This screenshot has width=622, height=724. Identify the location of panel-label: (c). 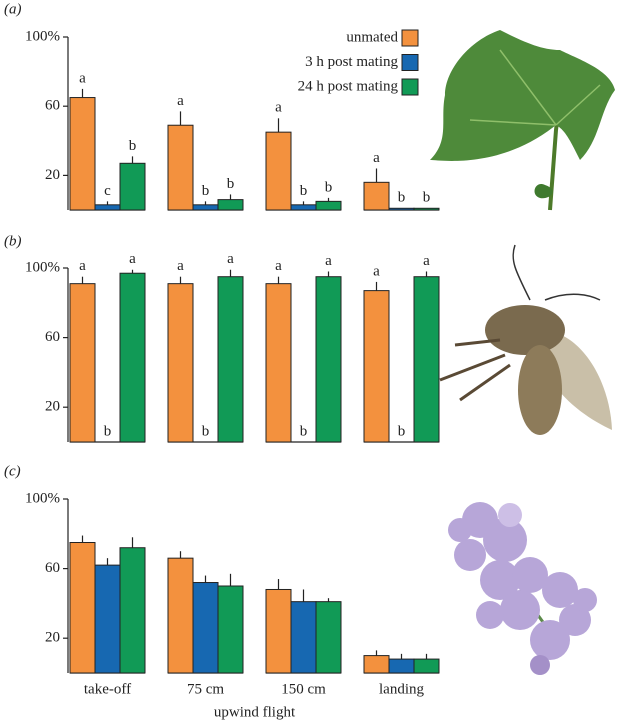
(12, 471).